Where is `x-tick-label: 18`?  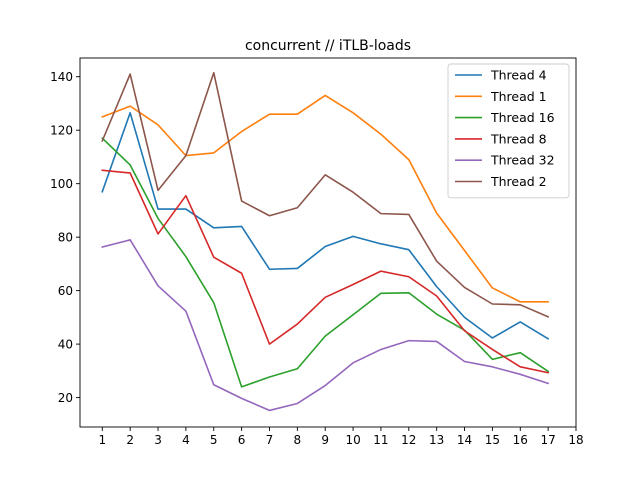 x-tick-label: 18 is located at coordinates (575, 440).